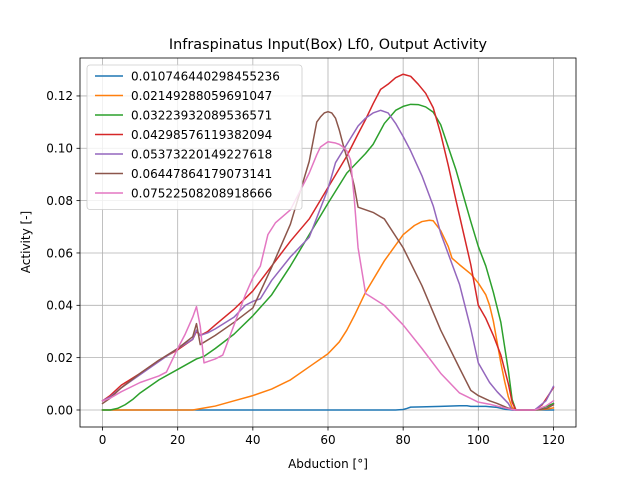  What do you see at coordinates (201, 154) in the screenshot?
I see `legend-label: 0.05373220149227618` at bounding box center [201, 154].